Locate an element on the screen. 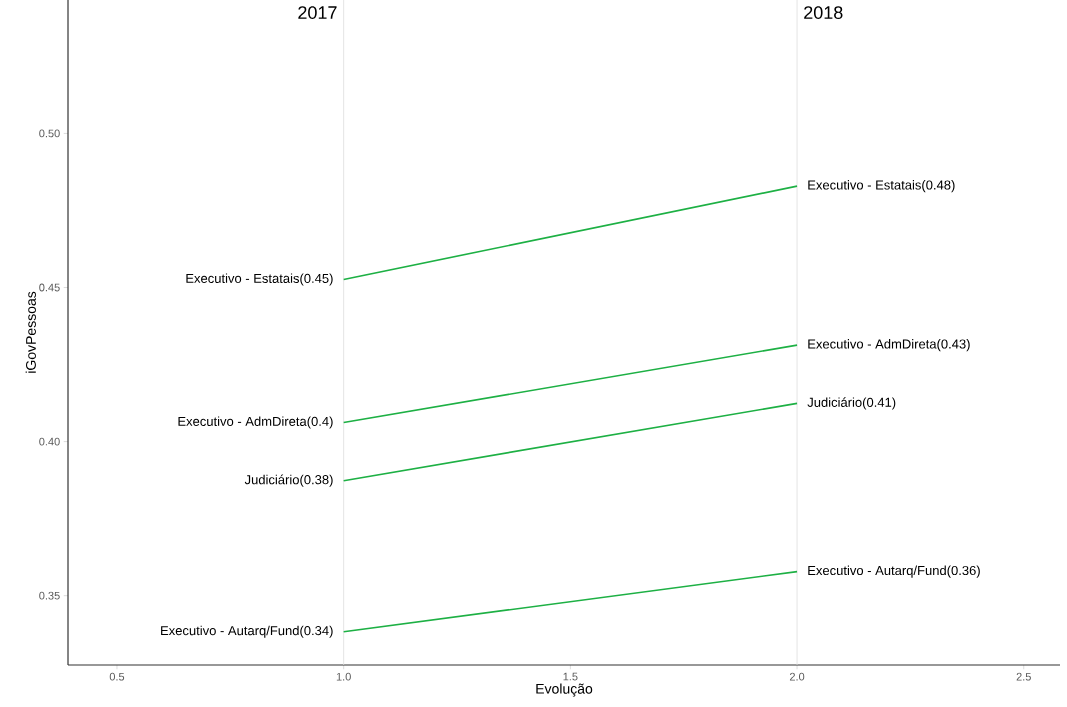 This screenshot has height=707, width=1067. data-label: Judiciário(0.38) is located at coordinates (288, 480).